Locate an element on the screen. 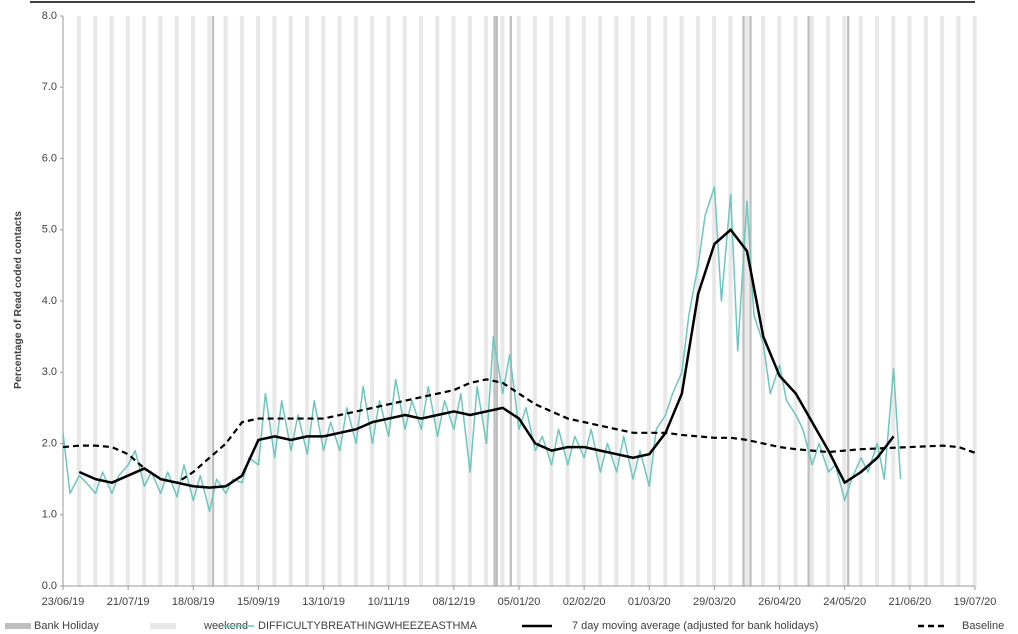 This screenshot has width=1018, height=634. y-tick-label: 6.0 is located at coordinates (49, 158).